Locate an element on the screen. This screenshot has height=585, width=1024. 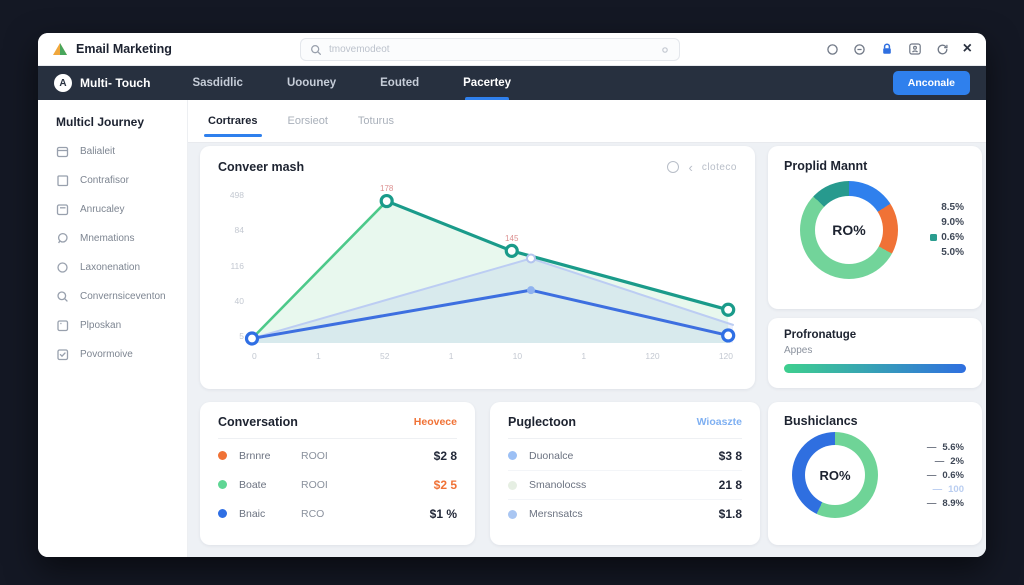
topbar: Email Marketing is located at coordinates (512, 49).